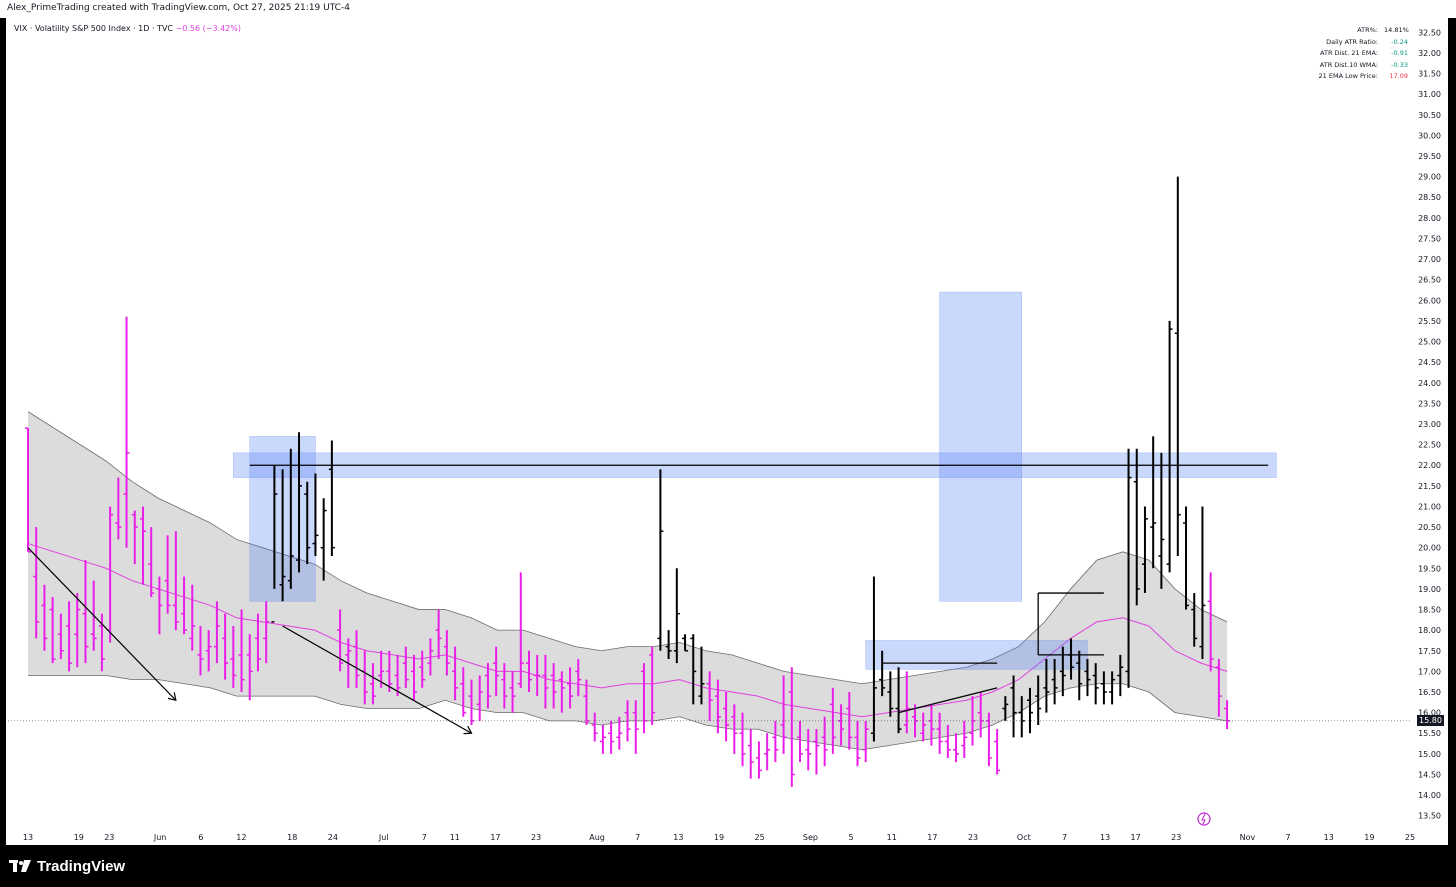 The width and height of the screenshot is (1456, 887). Describe the element at coordinates (102, 624) in the screenshot. I see `trend-line` at that location.